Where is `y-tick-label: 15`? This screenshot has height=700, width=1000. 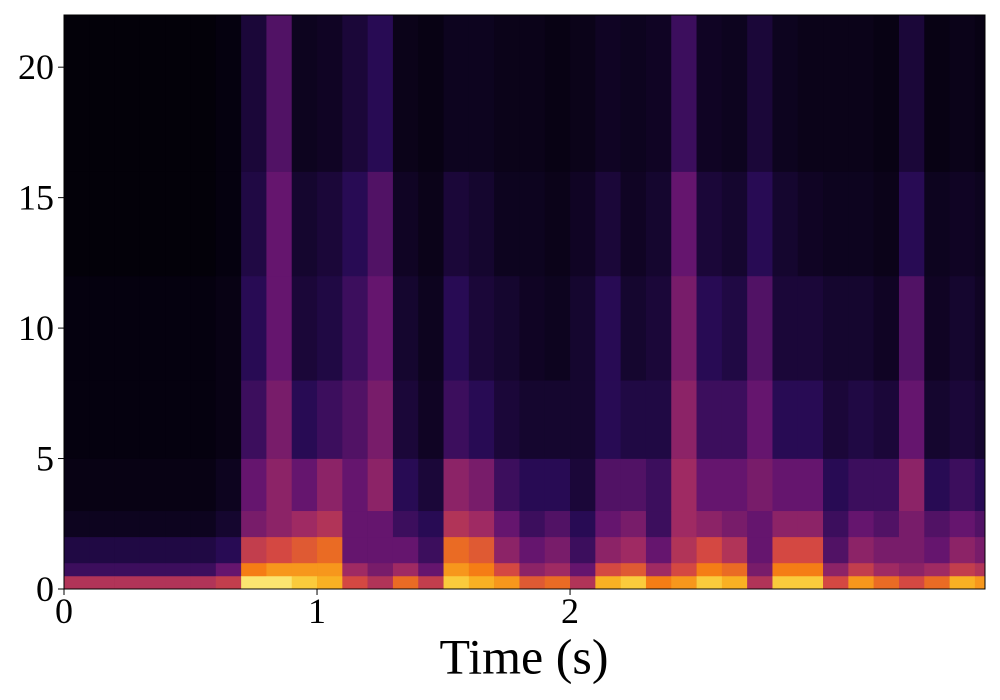
y-tick-label: 15 is located at coordinates (36, 198).